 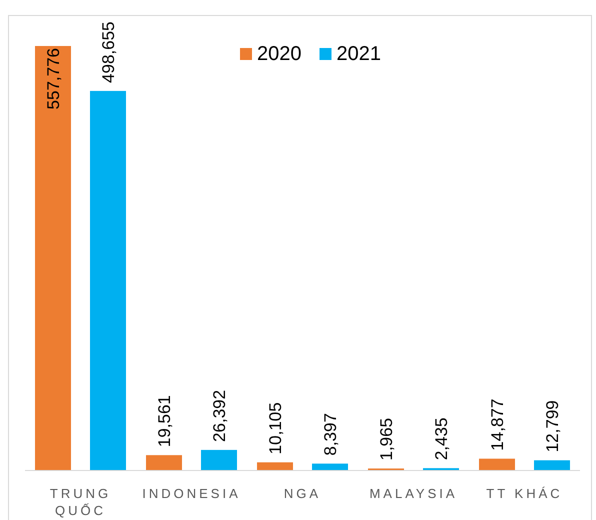 I want to click on data-label: 1,965, so click(x=386, y=439).